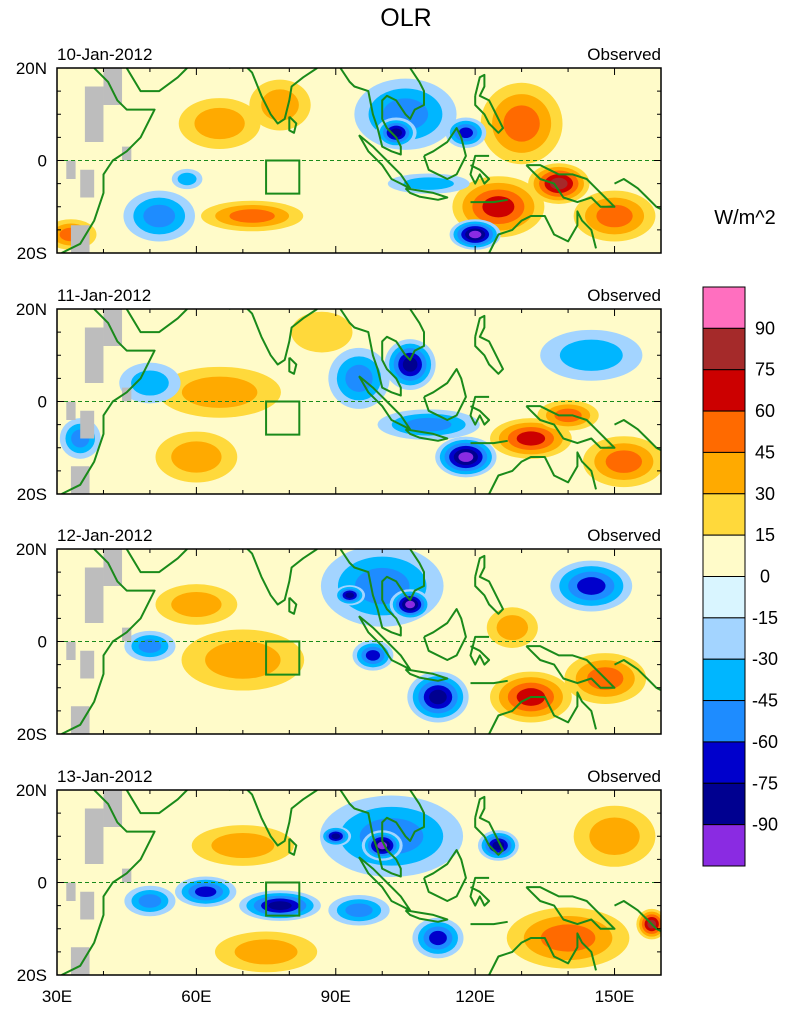  Describe the element at coordinates (745, 218) in the screenshot. I see `units-label: W/m^2` at that location.